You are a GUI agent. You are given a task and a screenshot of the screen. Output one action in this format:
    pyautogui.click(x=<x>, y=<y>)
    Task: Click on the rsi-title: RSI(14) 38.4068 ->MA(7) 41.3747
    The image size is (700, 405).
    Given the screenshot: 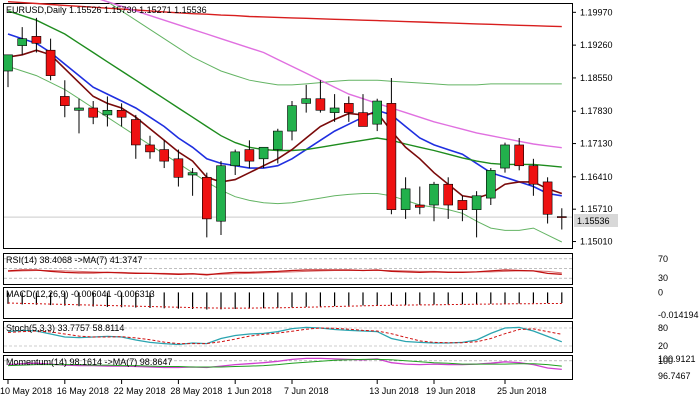 What is the action you would take?
    pyautogui.click(x=74, y=260)
    